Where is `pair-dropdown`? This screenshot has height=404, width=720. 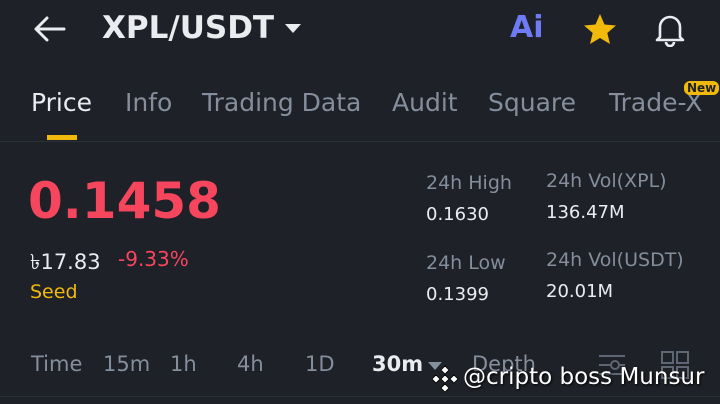
pair-dropdown is located at coordinates (293, 29).